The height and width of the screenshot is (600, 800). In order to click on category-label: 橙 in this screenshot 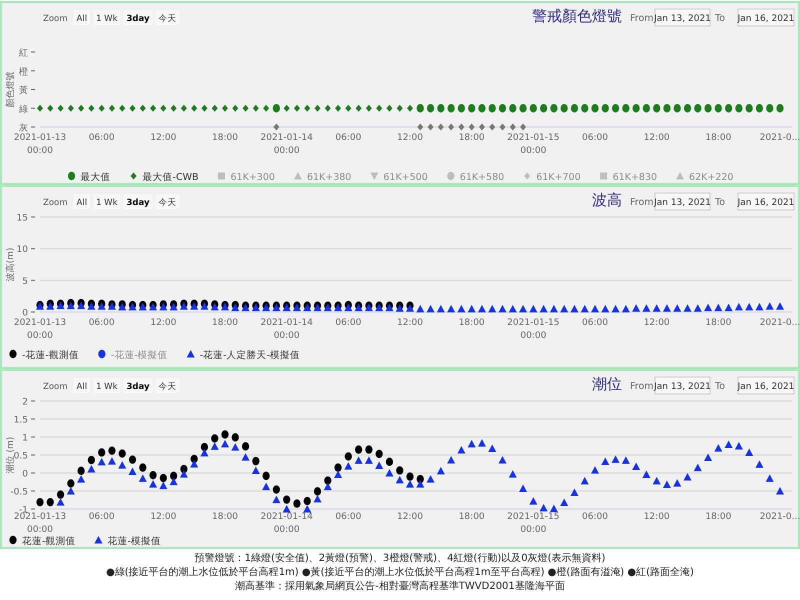, I will do `click(23, 72)`.